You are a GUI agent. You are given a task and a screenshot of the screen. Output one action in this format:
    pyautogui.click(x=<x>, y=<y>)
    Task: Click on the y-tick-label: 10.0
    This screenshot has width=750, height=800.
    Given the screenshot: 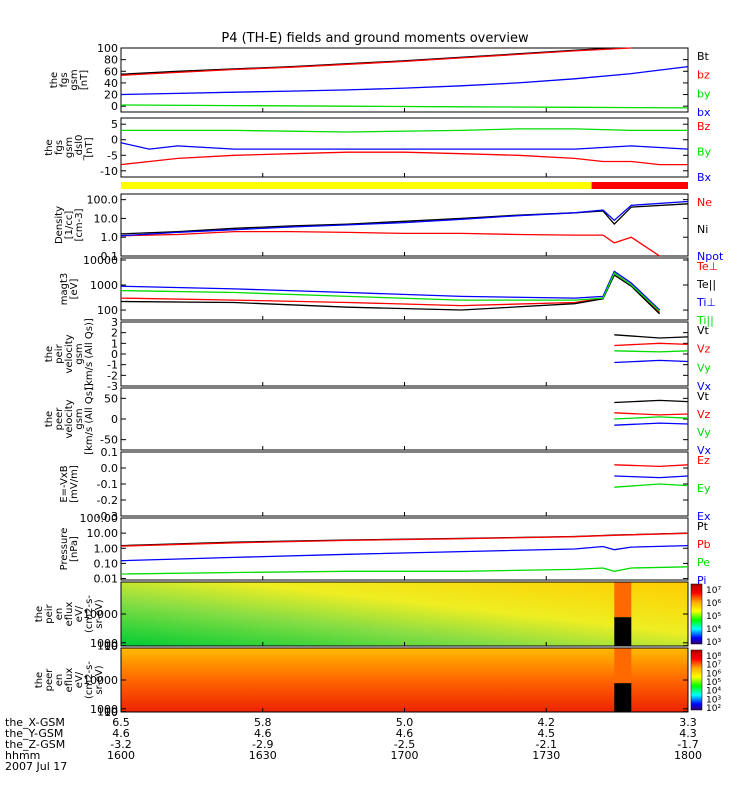 What is the action you would take?
    pyautogui.click(x=106, y=218)
    